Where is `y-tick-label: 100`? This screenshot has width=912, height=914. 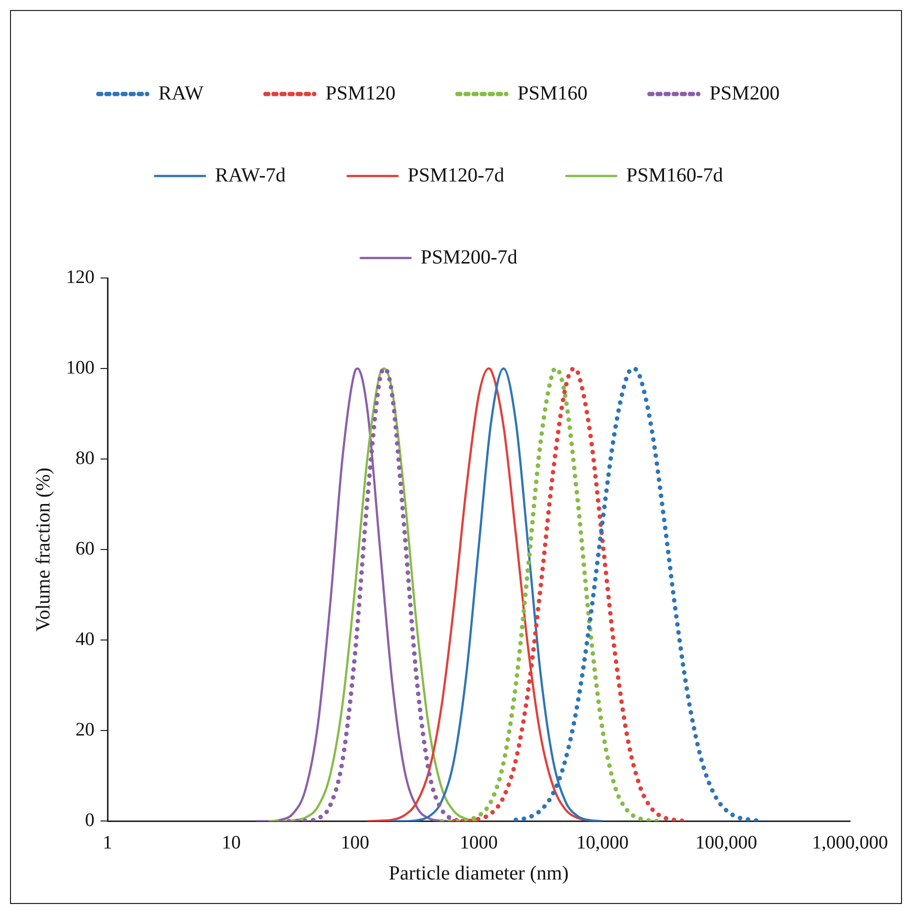 y-tick-label: 100 is located at coordinates (80, 368).